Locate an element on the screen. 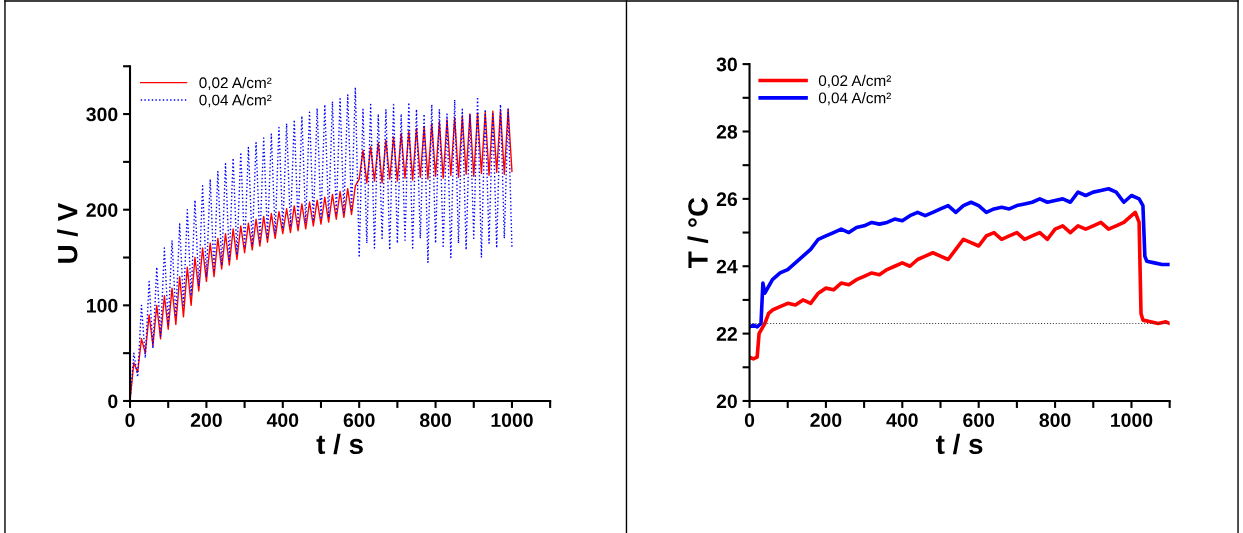 The height and width of the screenshot is (533, 1243). y-tick-label: 200 is located at coordinates (102, 210).